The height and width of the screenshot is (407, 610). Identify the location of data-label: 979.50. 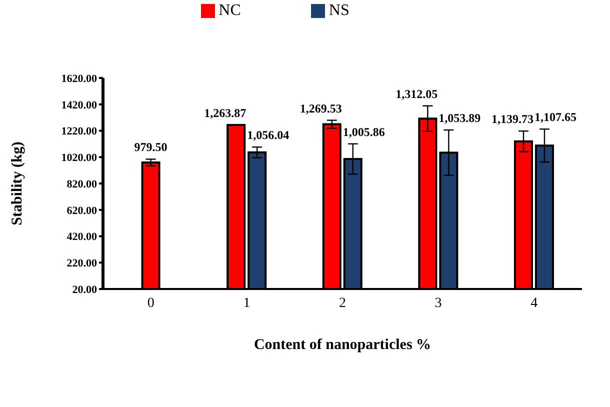
(151, 147).